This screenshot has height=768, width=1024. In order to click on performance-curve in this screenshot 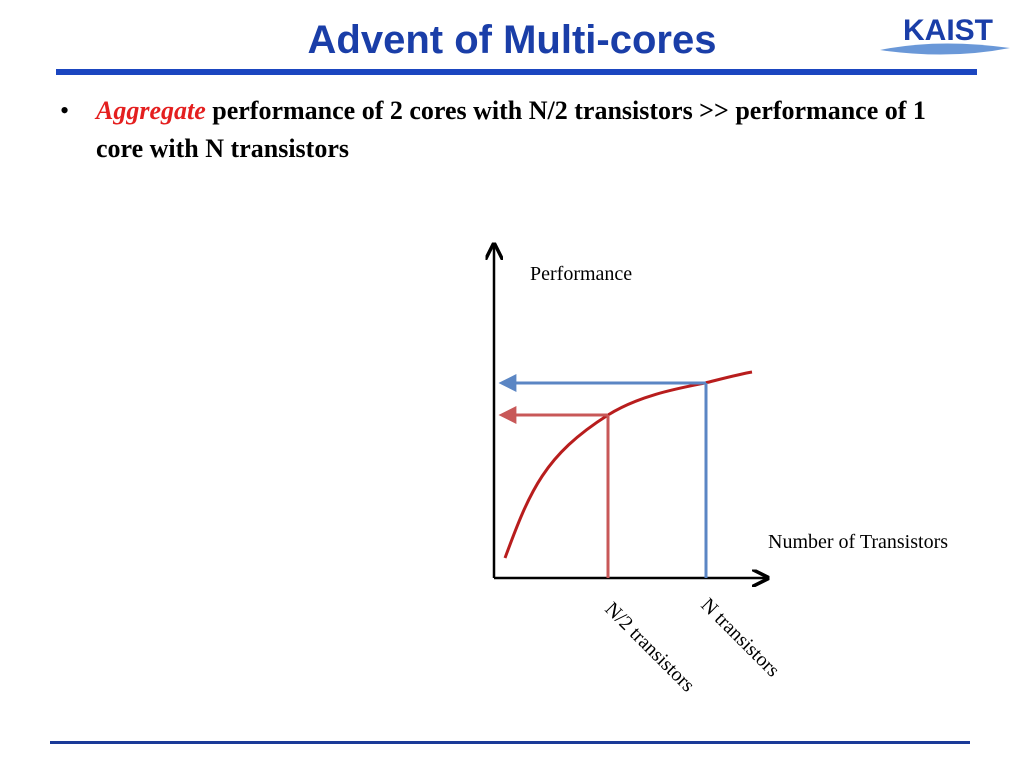, I will do `click(628, 464)`.